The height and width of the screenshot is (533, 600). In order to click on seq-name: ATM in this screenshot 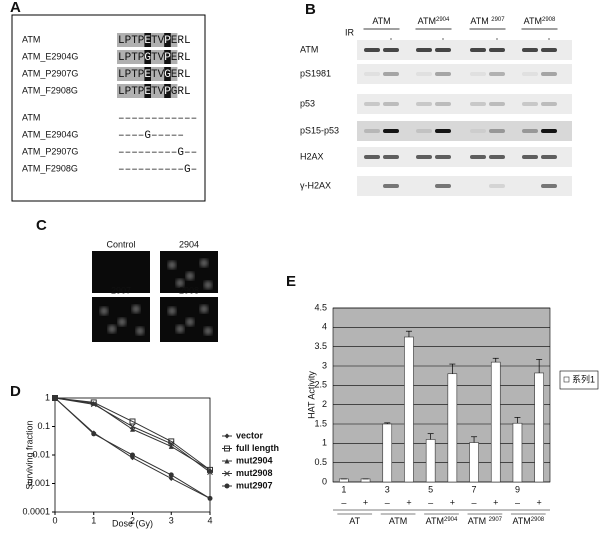, I will do `click(31, 117)`.